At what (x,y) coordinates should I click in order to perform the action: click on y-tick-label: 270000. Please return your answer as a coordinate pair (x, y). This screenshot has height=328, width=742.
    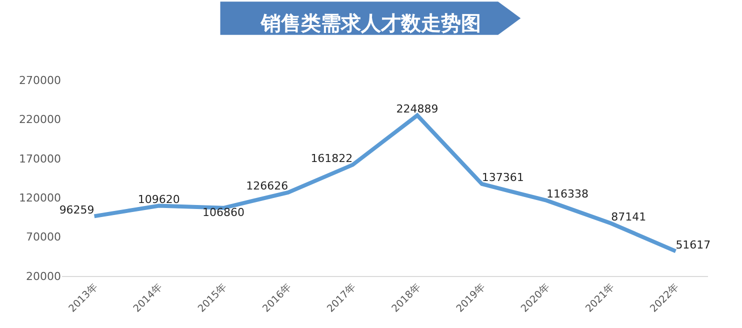
    Looking at the image, I should click on (40, 80).